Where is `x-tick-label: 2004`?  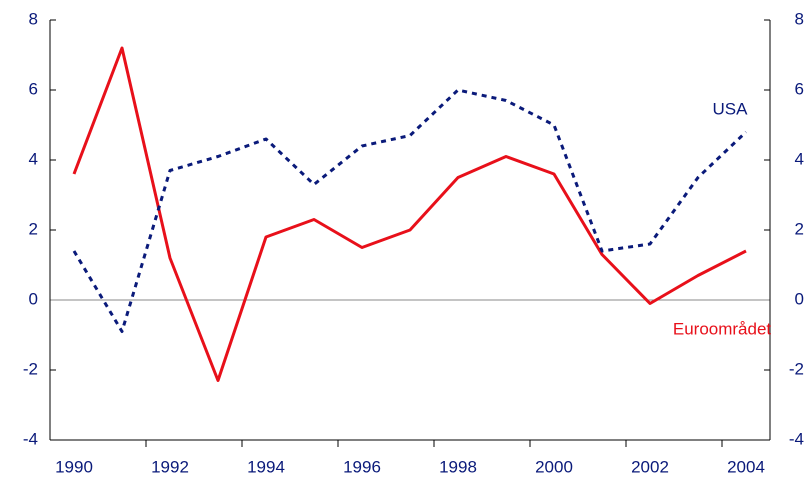
x-tick-label: 2004 is located at coordinates (746, 466).